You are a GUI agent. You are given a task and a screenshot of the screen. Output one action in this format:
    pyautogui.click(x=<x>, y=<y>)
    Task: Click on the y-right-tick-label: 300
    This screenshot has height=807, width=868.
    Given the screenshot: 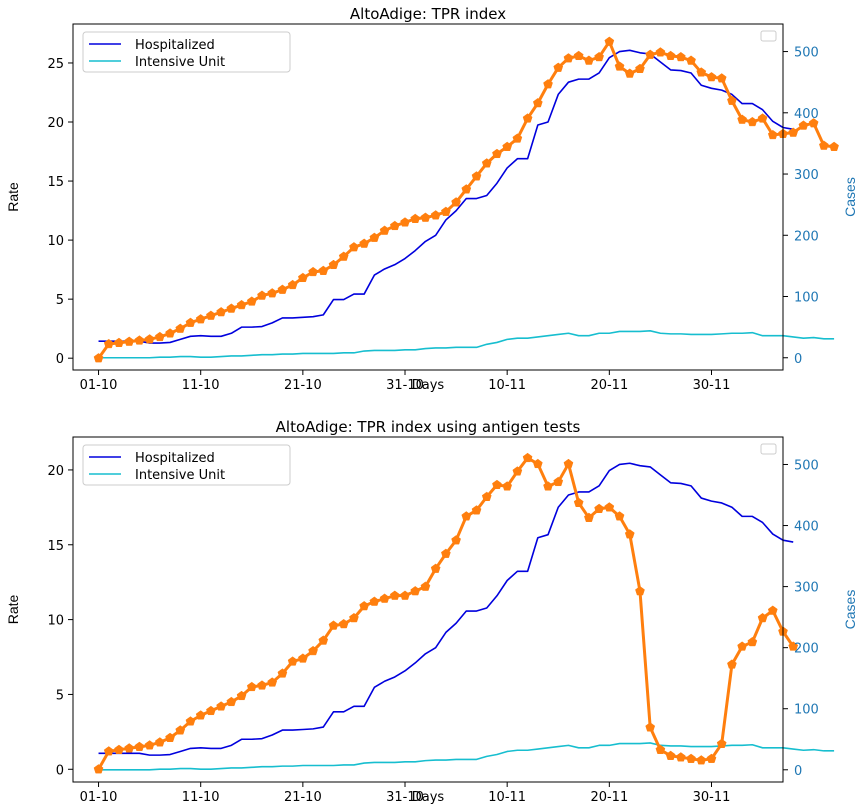 What is the action you would take?
    pyautogui.click(x=806, y=175)
    